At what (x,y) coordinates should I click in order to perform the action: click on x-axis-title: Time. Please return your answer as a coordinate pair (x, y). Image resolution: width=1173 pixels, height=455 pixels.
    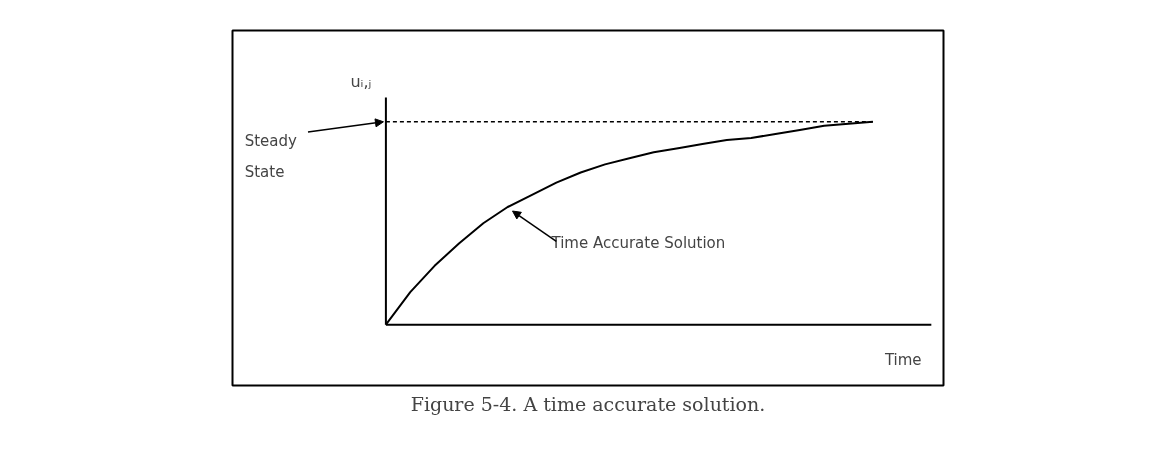
    Looking at the image, I should click on (902, 360).